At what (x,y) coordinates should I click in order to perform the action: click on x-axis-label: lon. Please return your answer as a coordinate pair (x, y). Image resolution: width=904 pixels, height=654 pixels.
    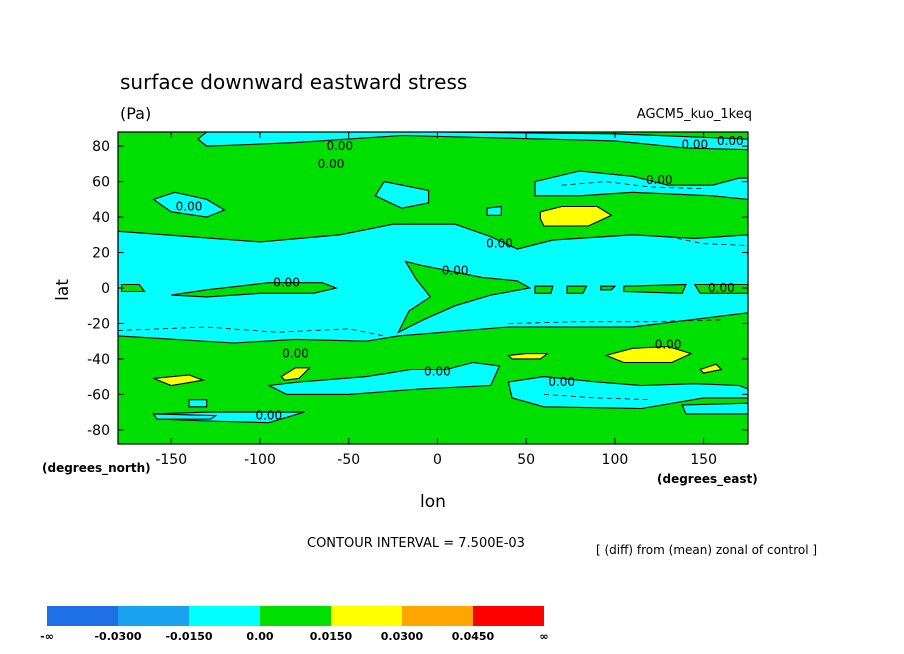
    Looking at the image, I should click on (433, 502).